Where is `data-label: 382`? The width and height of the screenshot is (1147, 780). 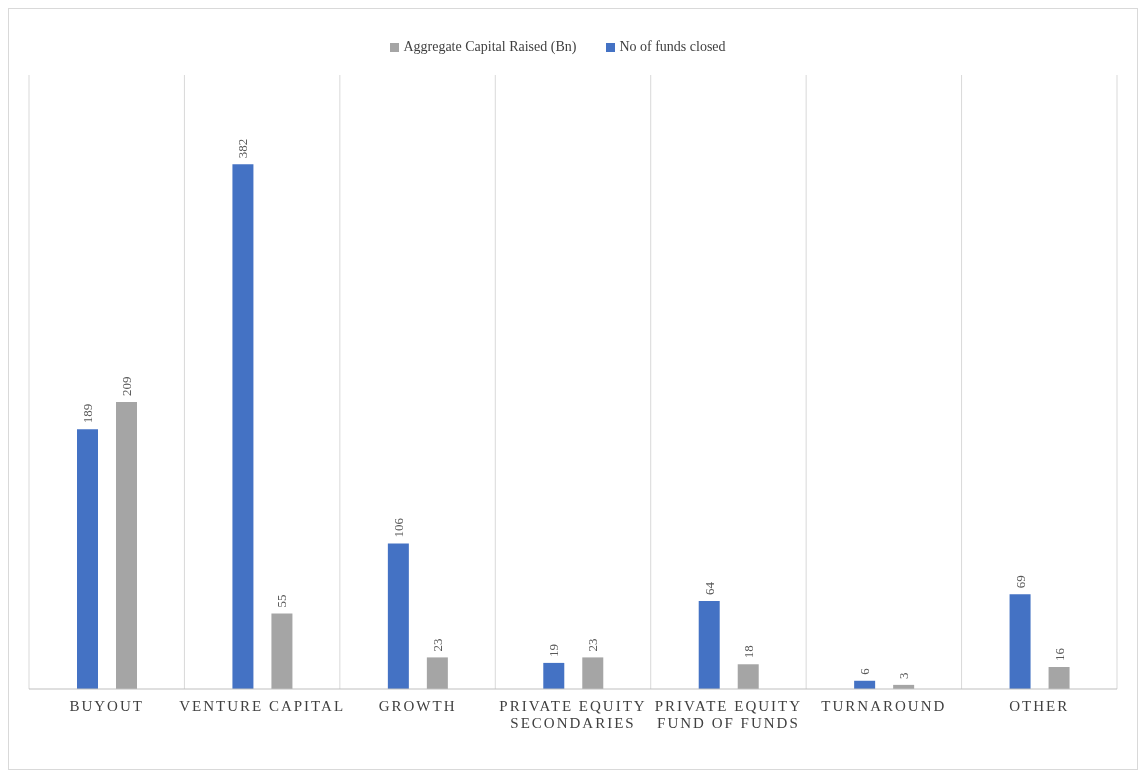
data-label: 382 is located at coordinates (243, 148).